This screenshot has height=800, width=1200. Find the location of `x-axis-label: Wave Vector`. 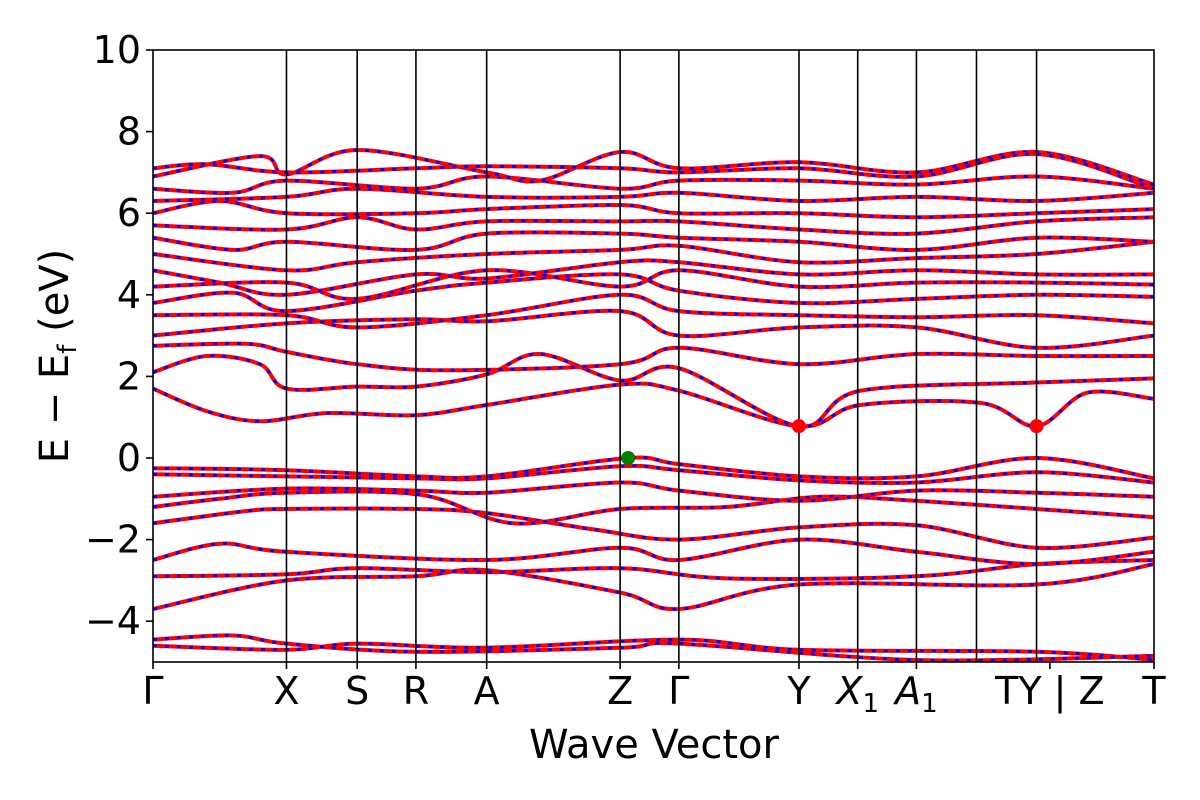

x-axis-label: Wave Vector is located at coordinates (654, 745).